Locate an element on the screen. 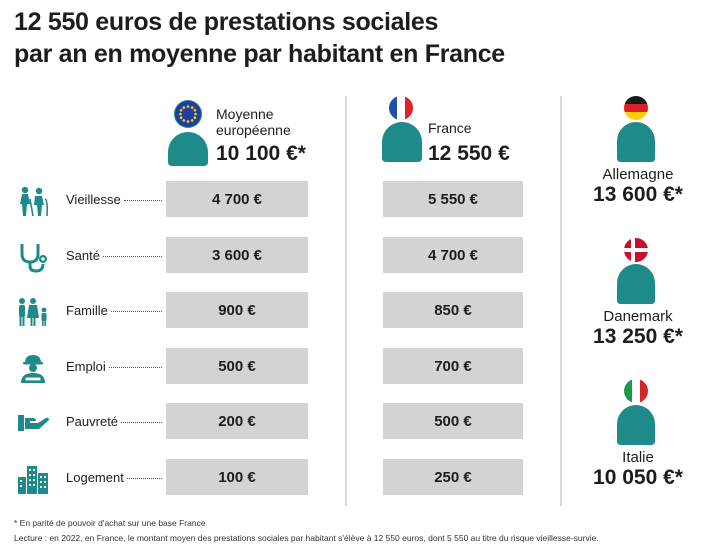 The image size is (711, 555). stethoscope-icon is located at coordinates (33, 257).